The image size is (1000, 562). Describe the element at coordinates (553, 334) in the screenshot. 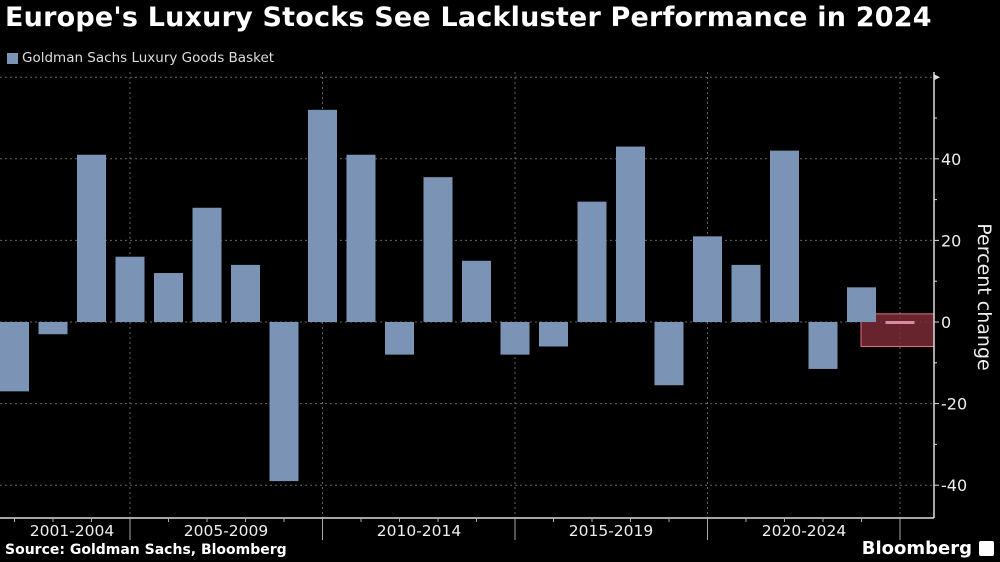

I see `bar-2015` at that location.